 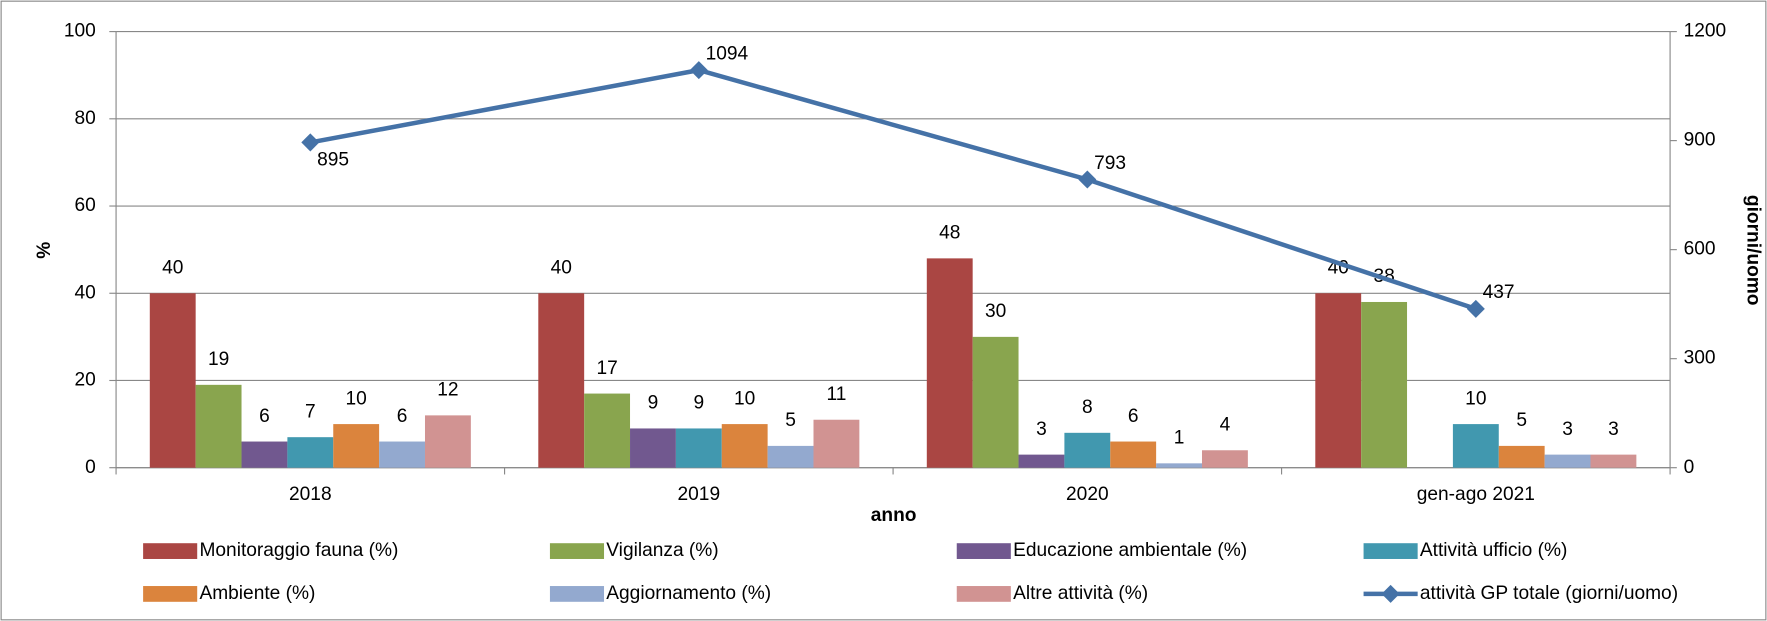 I want to click on data-label: 1, so click(x=1179, y=438).